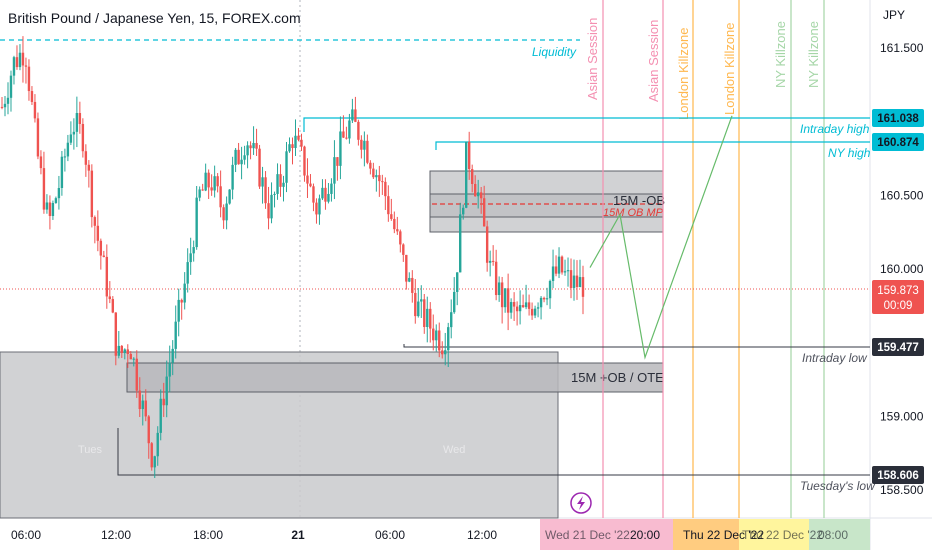  What do you see at coordinates (902, 269) in the screenshot?
I see `y-tick-label: 160.000` at bounding box center [902, 269].